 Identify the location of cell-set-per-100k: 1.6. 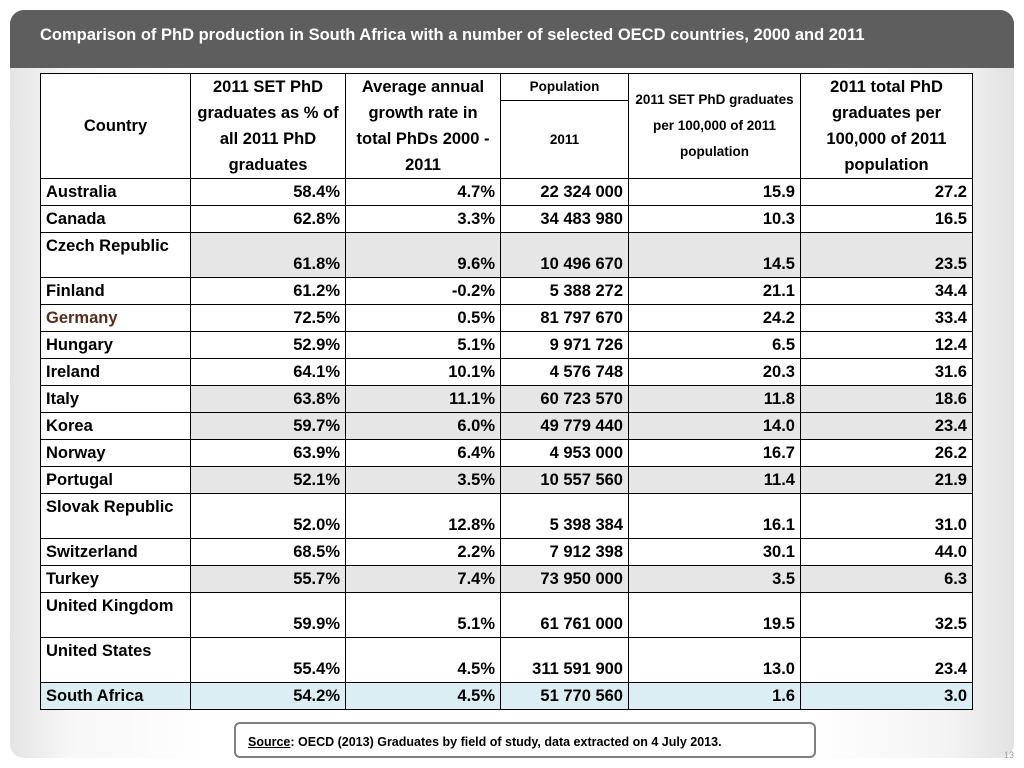
(714, 696).